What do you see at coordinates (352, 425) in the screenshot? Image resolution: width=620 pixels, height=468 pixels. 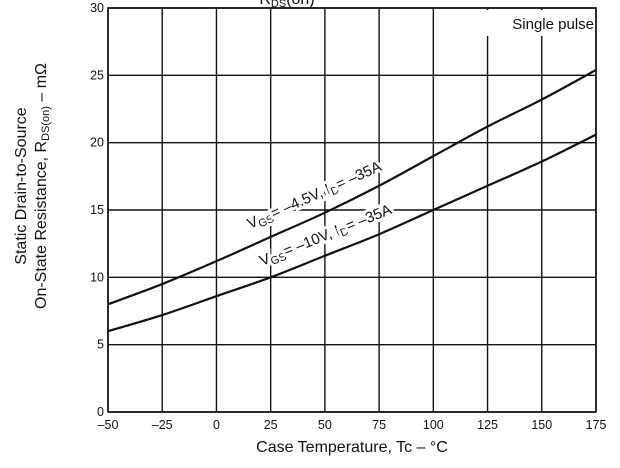 I see `x-tick-labels: –50 –25 0 25 50 75 100 125 150 175` at bounding box center [352, 425].